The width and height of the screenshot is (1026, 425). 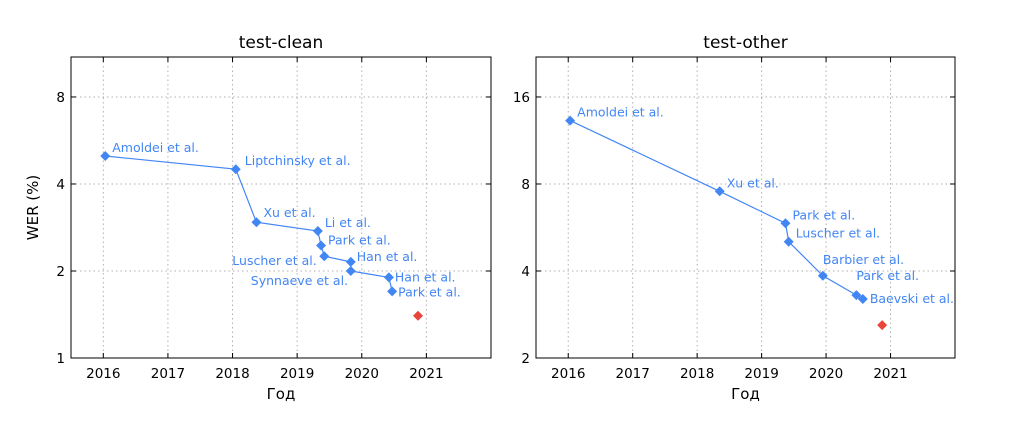 I want to click on y-tick-label: 1, so click(x=60, y=359).